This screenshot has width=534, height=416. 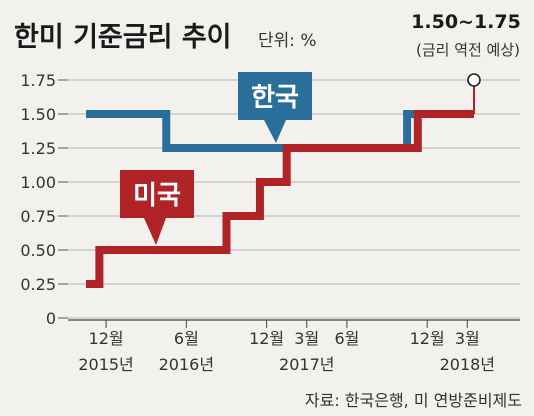 I want to click on series-label-us-text: 미국, so click(x=157, y=196).